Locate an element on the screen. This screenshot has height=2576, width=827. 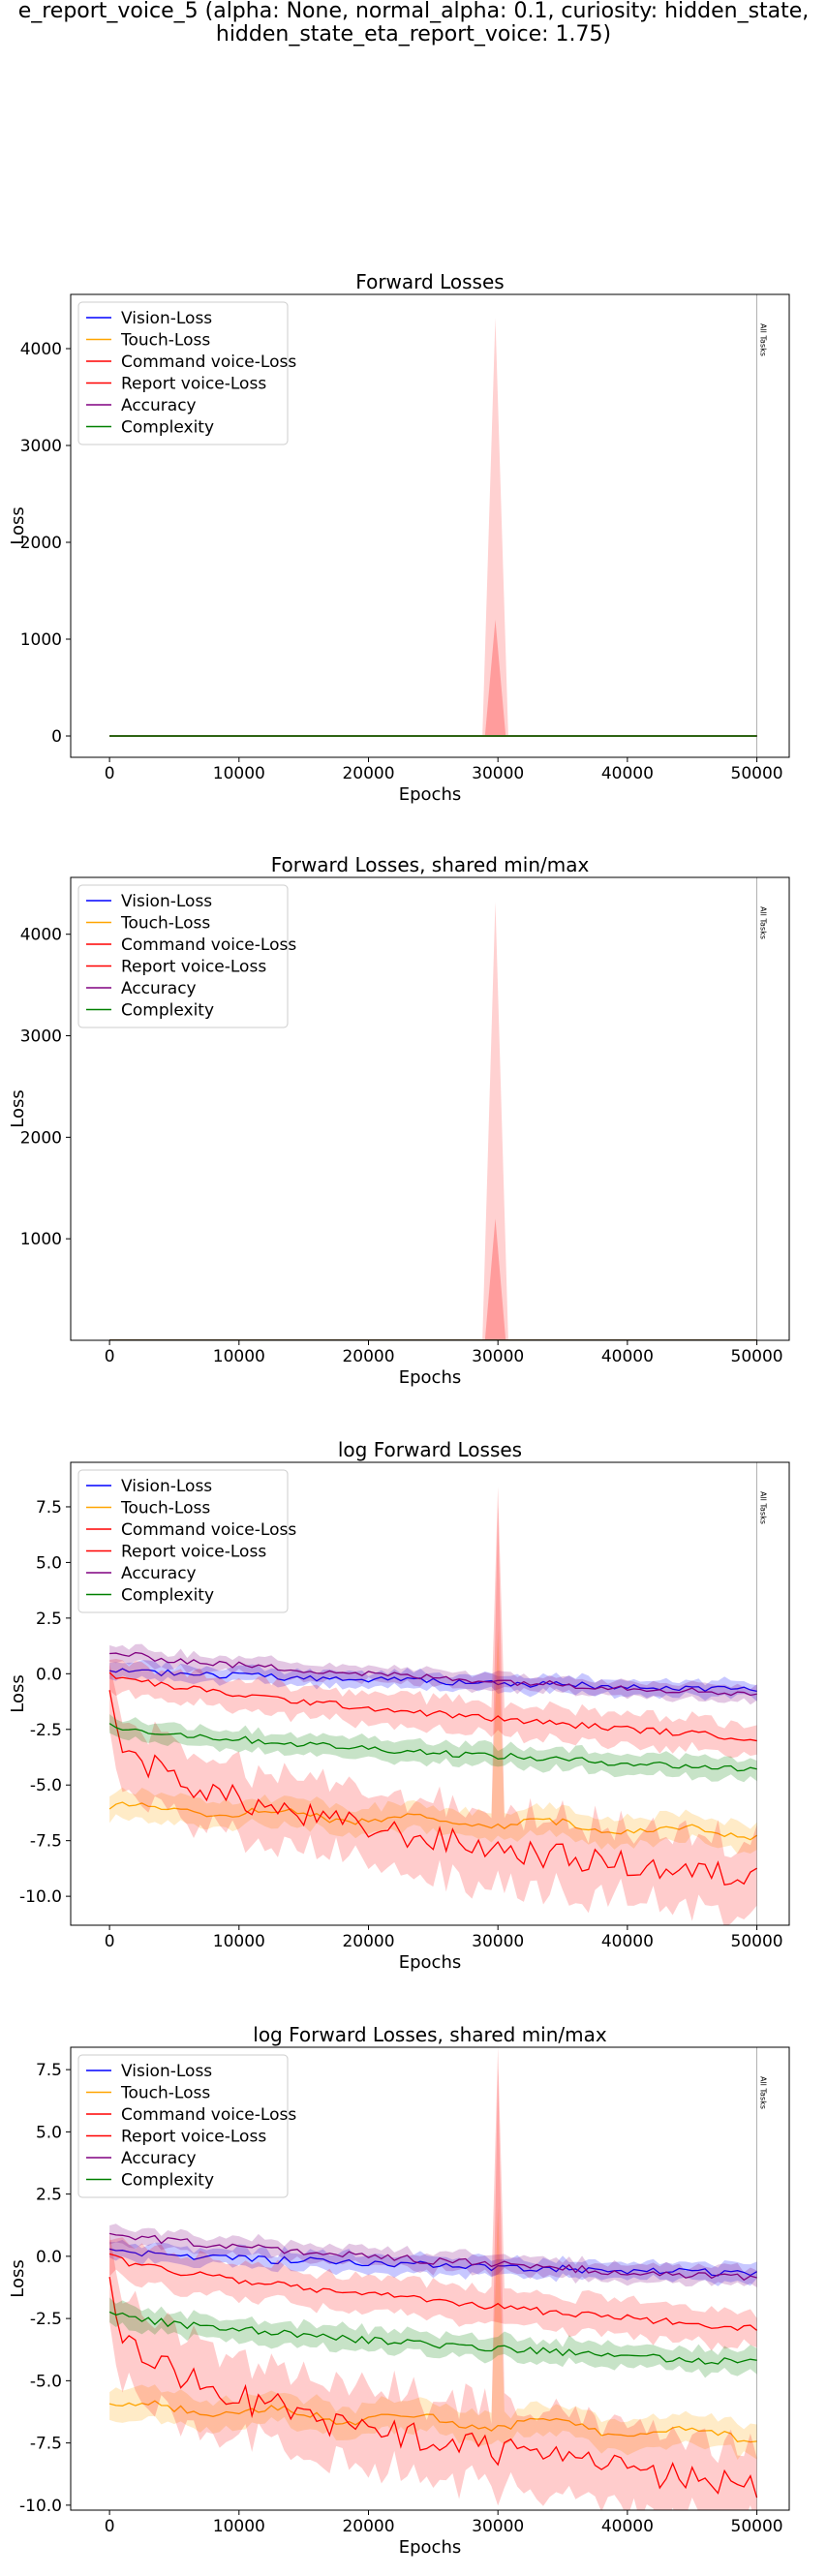
chart-title: log Forward Losses, shared min/max is located at coordinates (430, 2035).